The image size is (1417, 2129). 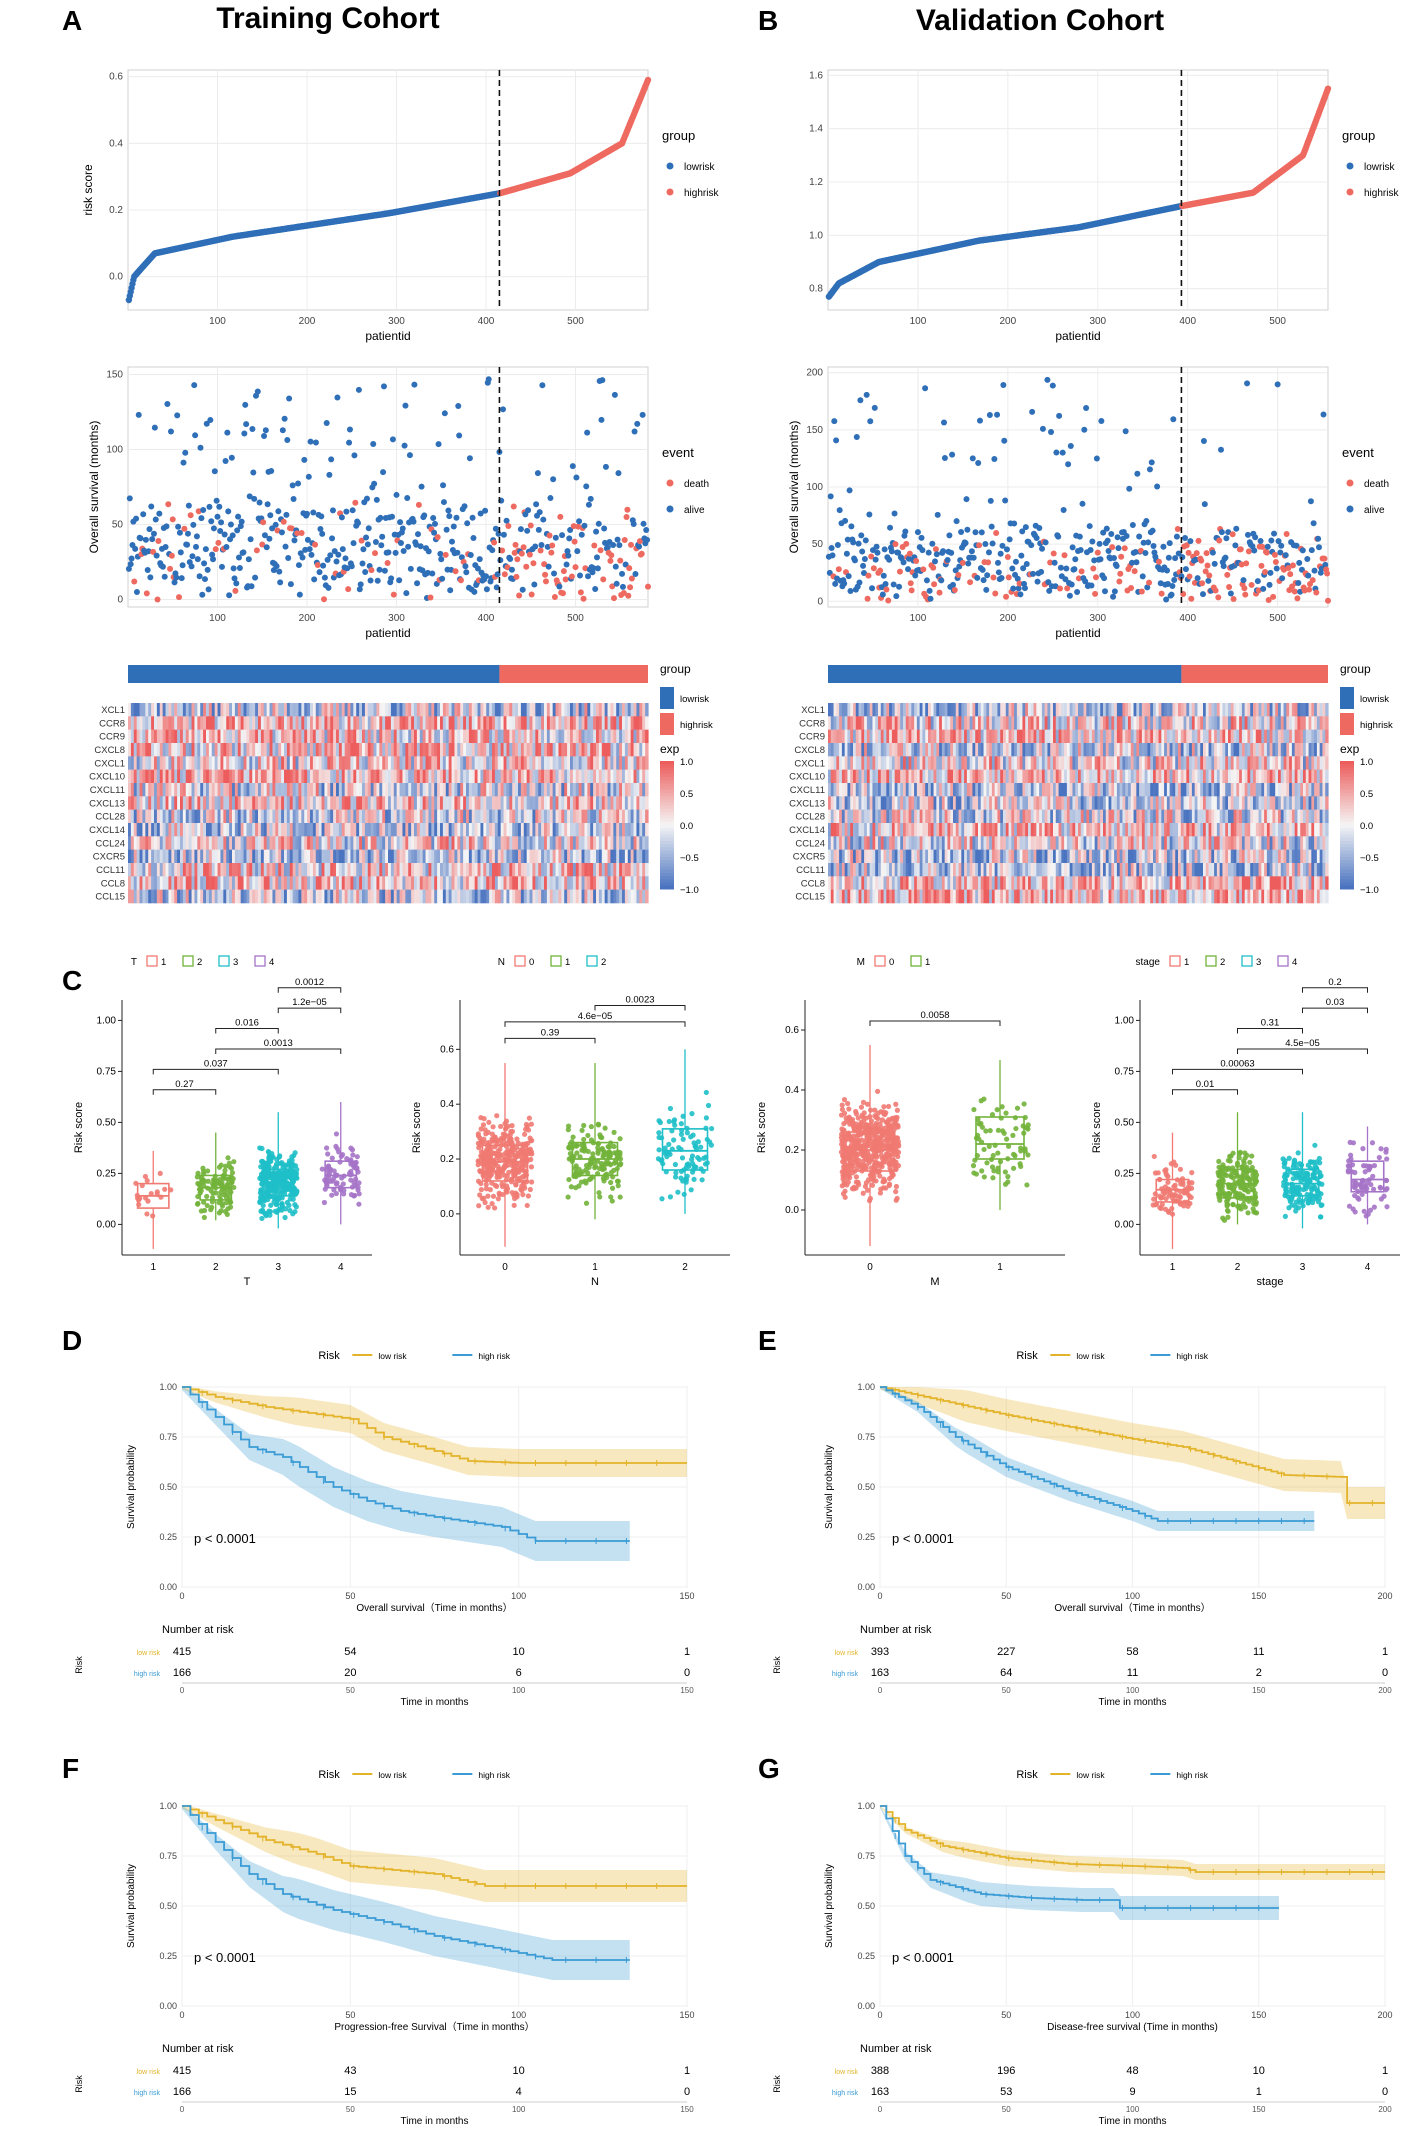 What do you see at coordinates (327, 18) in the screenshot?
I see `training-cohort-title: Training Cohort` at bounding box center [327, 18].